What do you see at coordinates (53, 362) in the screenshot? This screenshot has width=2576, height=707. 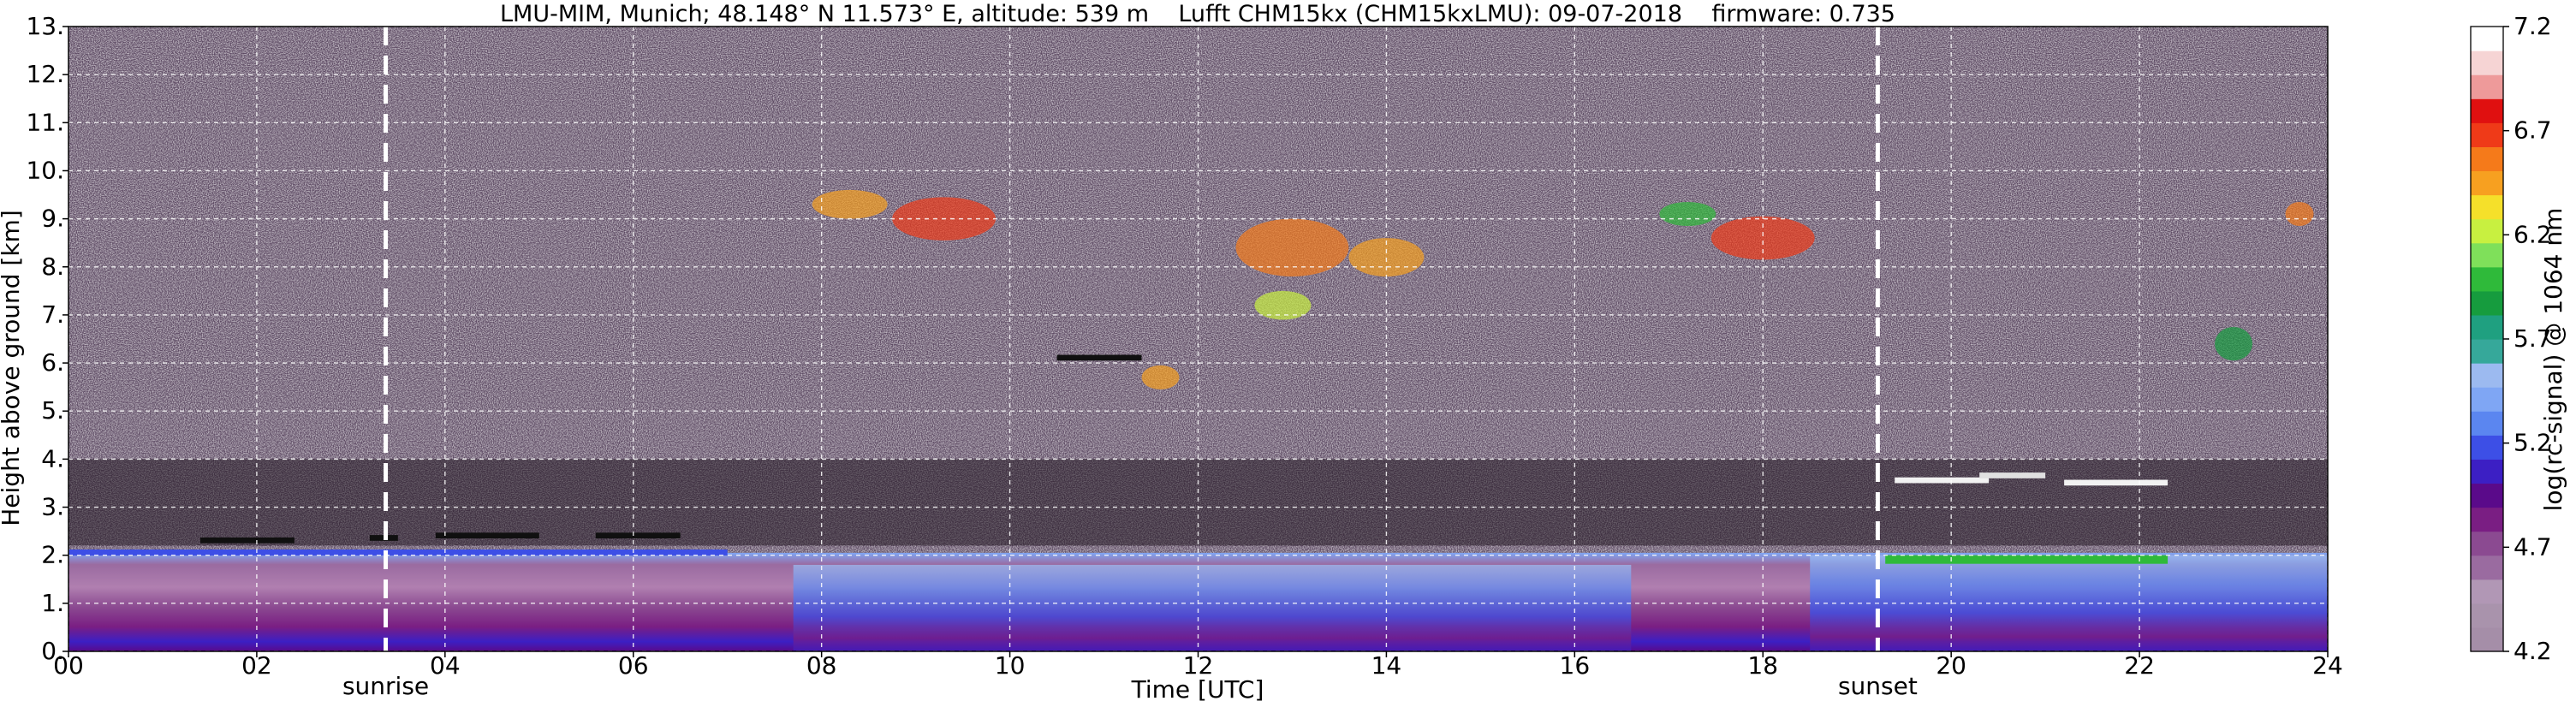 I see `y-tick-label: 6.` at bounding box center [53, 362].